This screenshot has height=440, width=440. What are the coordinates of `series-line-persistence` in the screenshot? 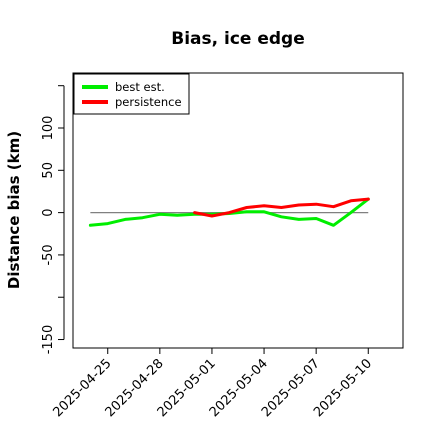 It's located at (281, 207).